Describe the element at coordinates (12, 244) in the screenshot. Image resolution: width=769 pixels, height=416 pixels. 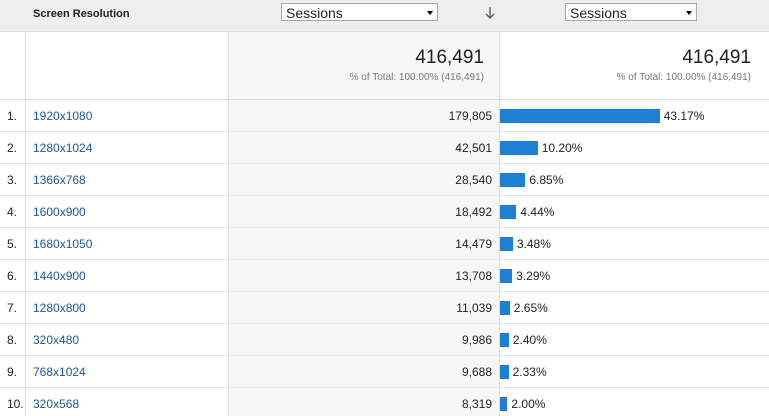
I see `rank: 5.` at that location.